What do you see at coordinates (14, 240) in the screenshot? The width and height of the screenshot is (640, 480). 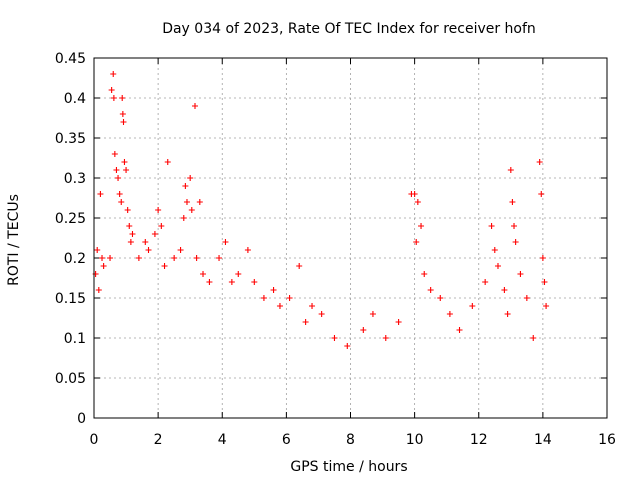 I see `y-axis-label: ROTI / TECUs` at bounding box center [14, 240].